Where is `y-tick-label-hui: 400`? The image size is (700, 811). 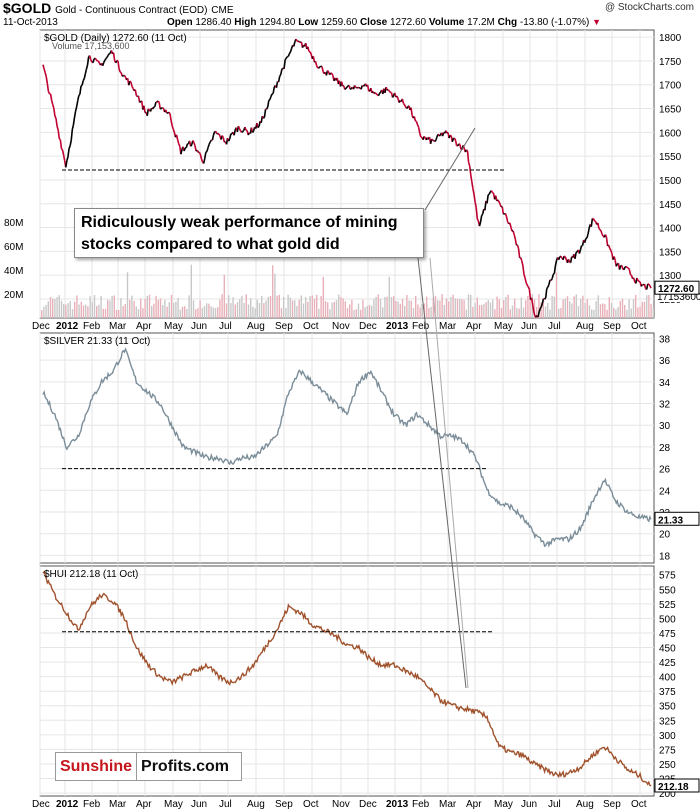
y-tick-label-hui: 400 is located at coordinates (667, 678).